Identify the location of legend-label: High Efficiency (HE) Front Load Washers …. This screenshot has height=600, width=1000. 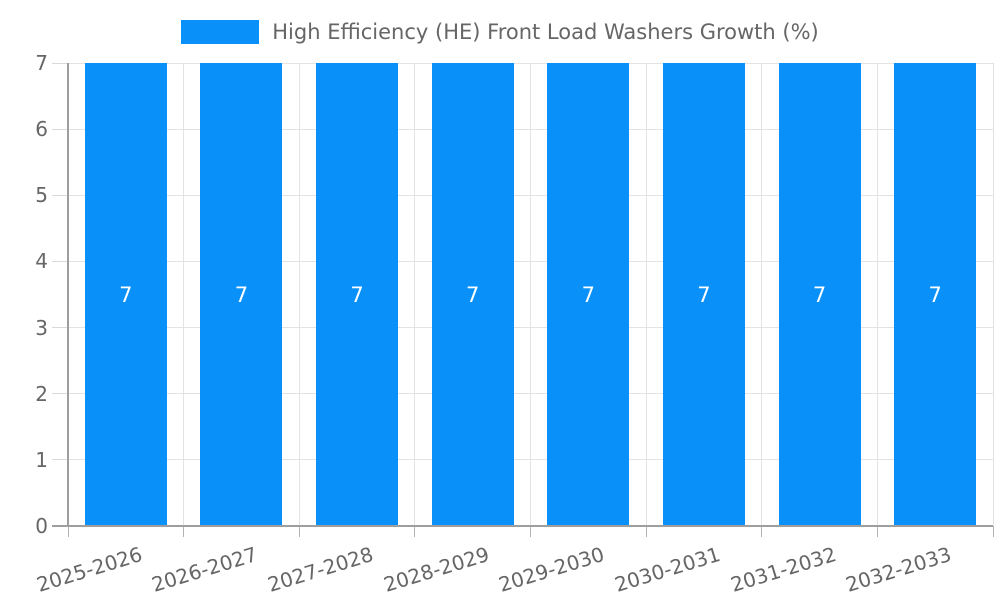
(545, 32).